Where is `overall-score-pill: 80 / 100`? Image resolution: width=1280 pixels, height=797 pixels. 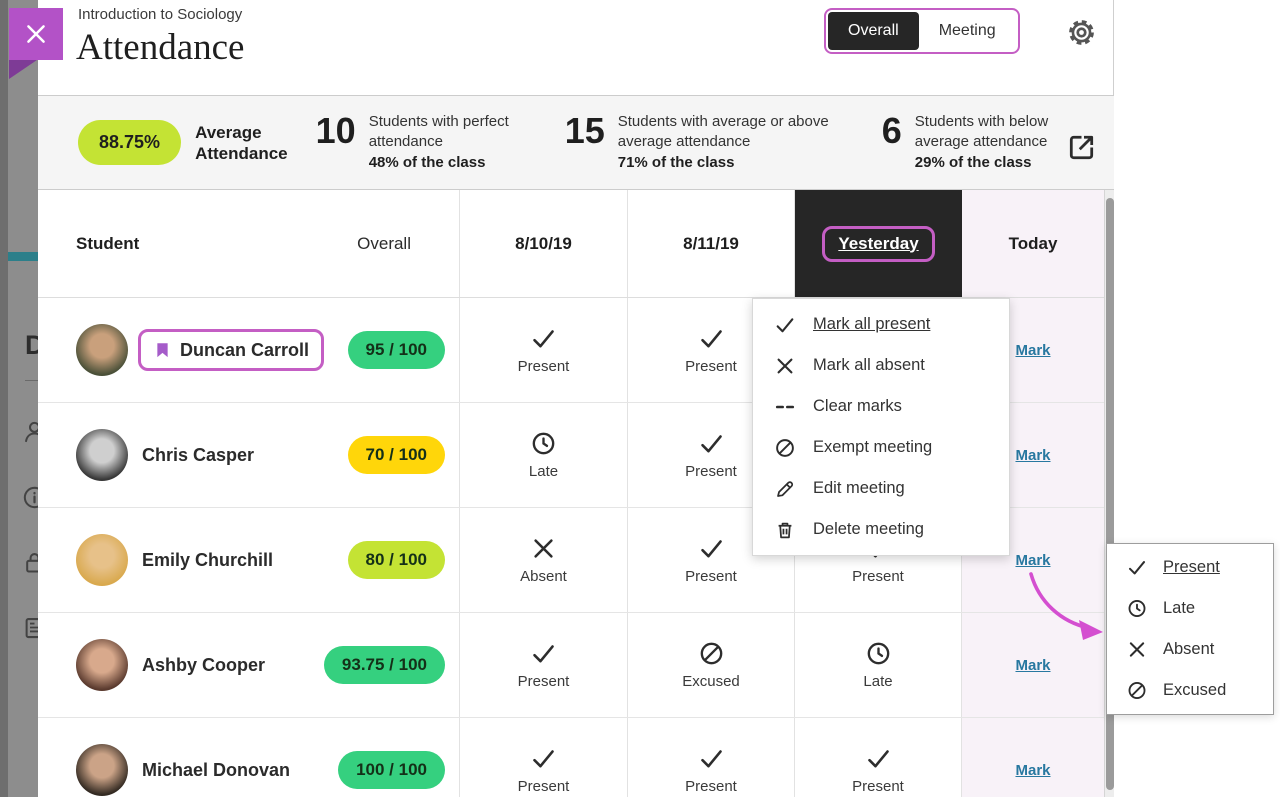
overall-score-pill: 80 / 100 is located at coordinates (396, 560).